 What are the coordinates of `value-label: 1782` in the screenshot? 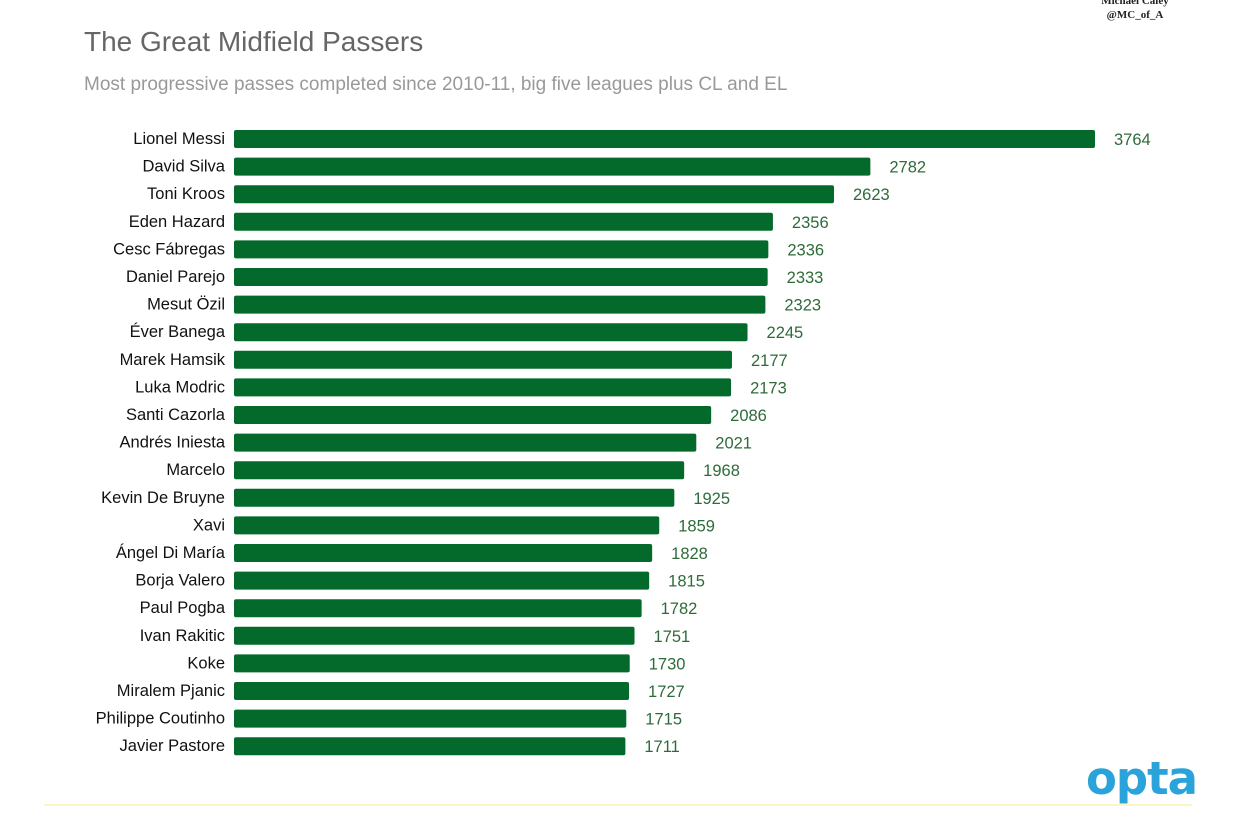 It's located at (679, 609).